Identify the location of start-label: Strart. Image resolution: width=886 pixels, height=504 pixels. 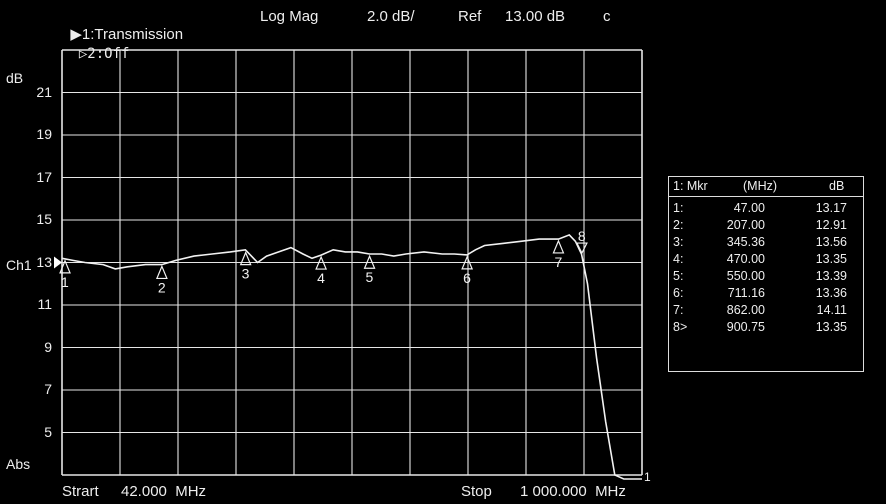
(80, 491).